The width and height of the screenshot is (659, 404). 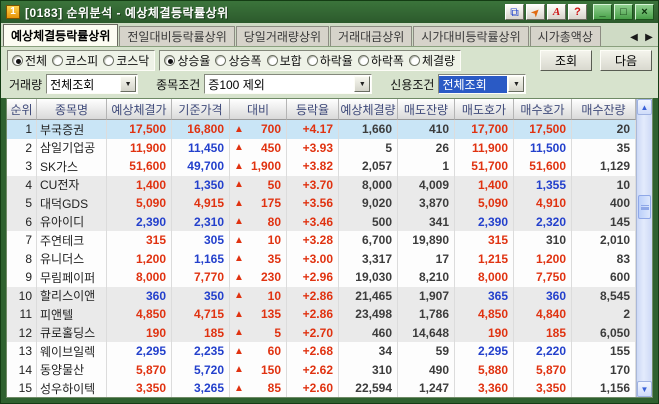 I want to click on volume-filter-select: 전체조회 ▼, so click(x=92, y=84).